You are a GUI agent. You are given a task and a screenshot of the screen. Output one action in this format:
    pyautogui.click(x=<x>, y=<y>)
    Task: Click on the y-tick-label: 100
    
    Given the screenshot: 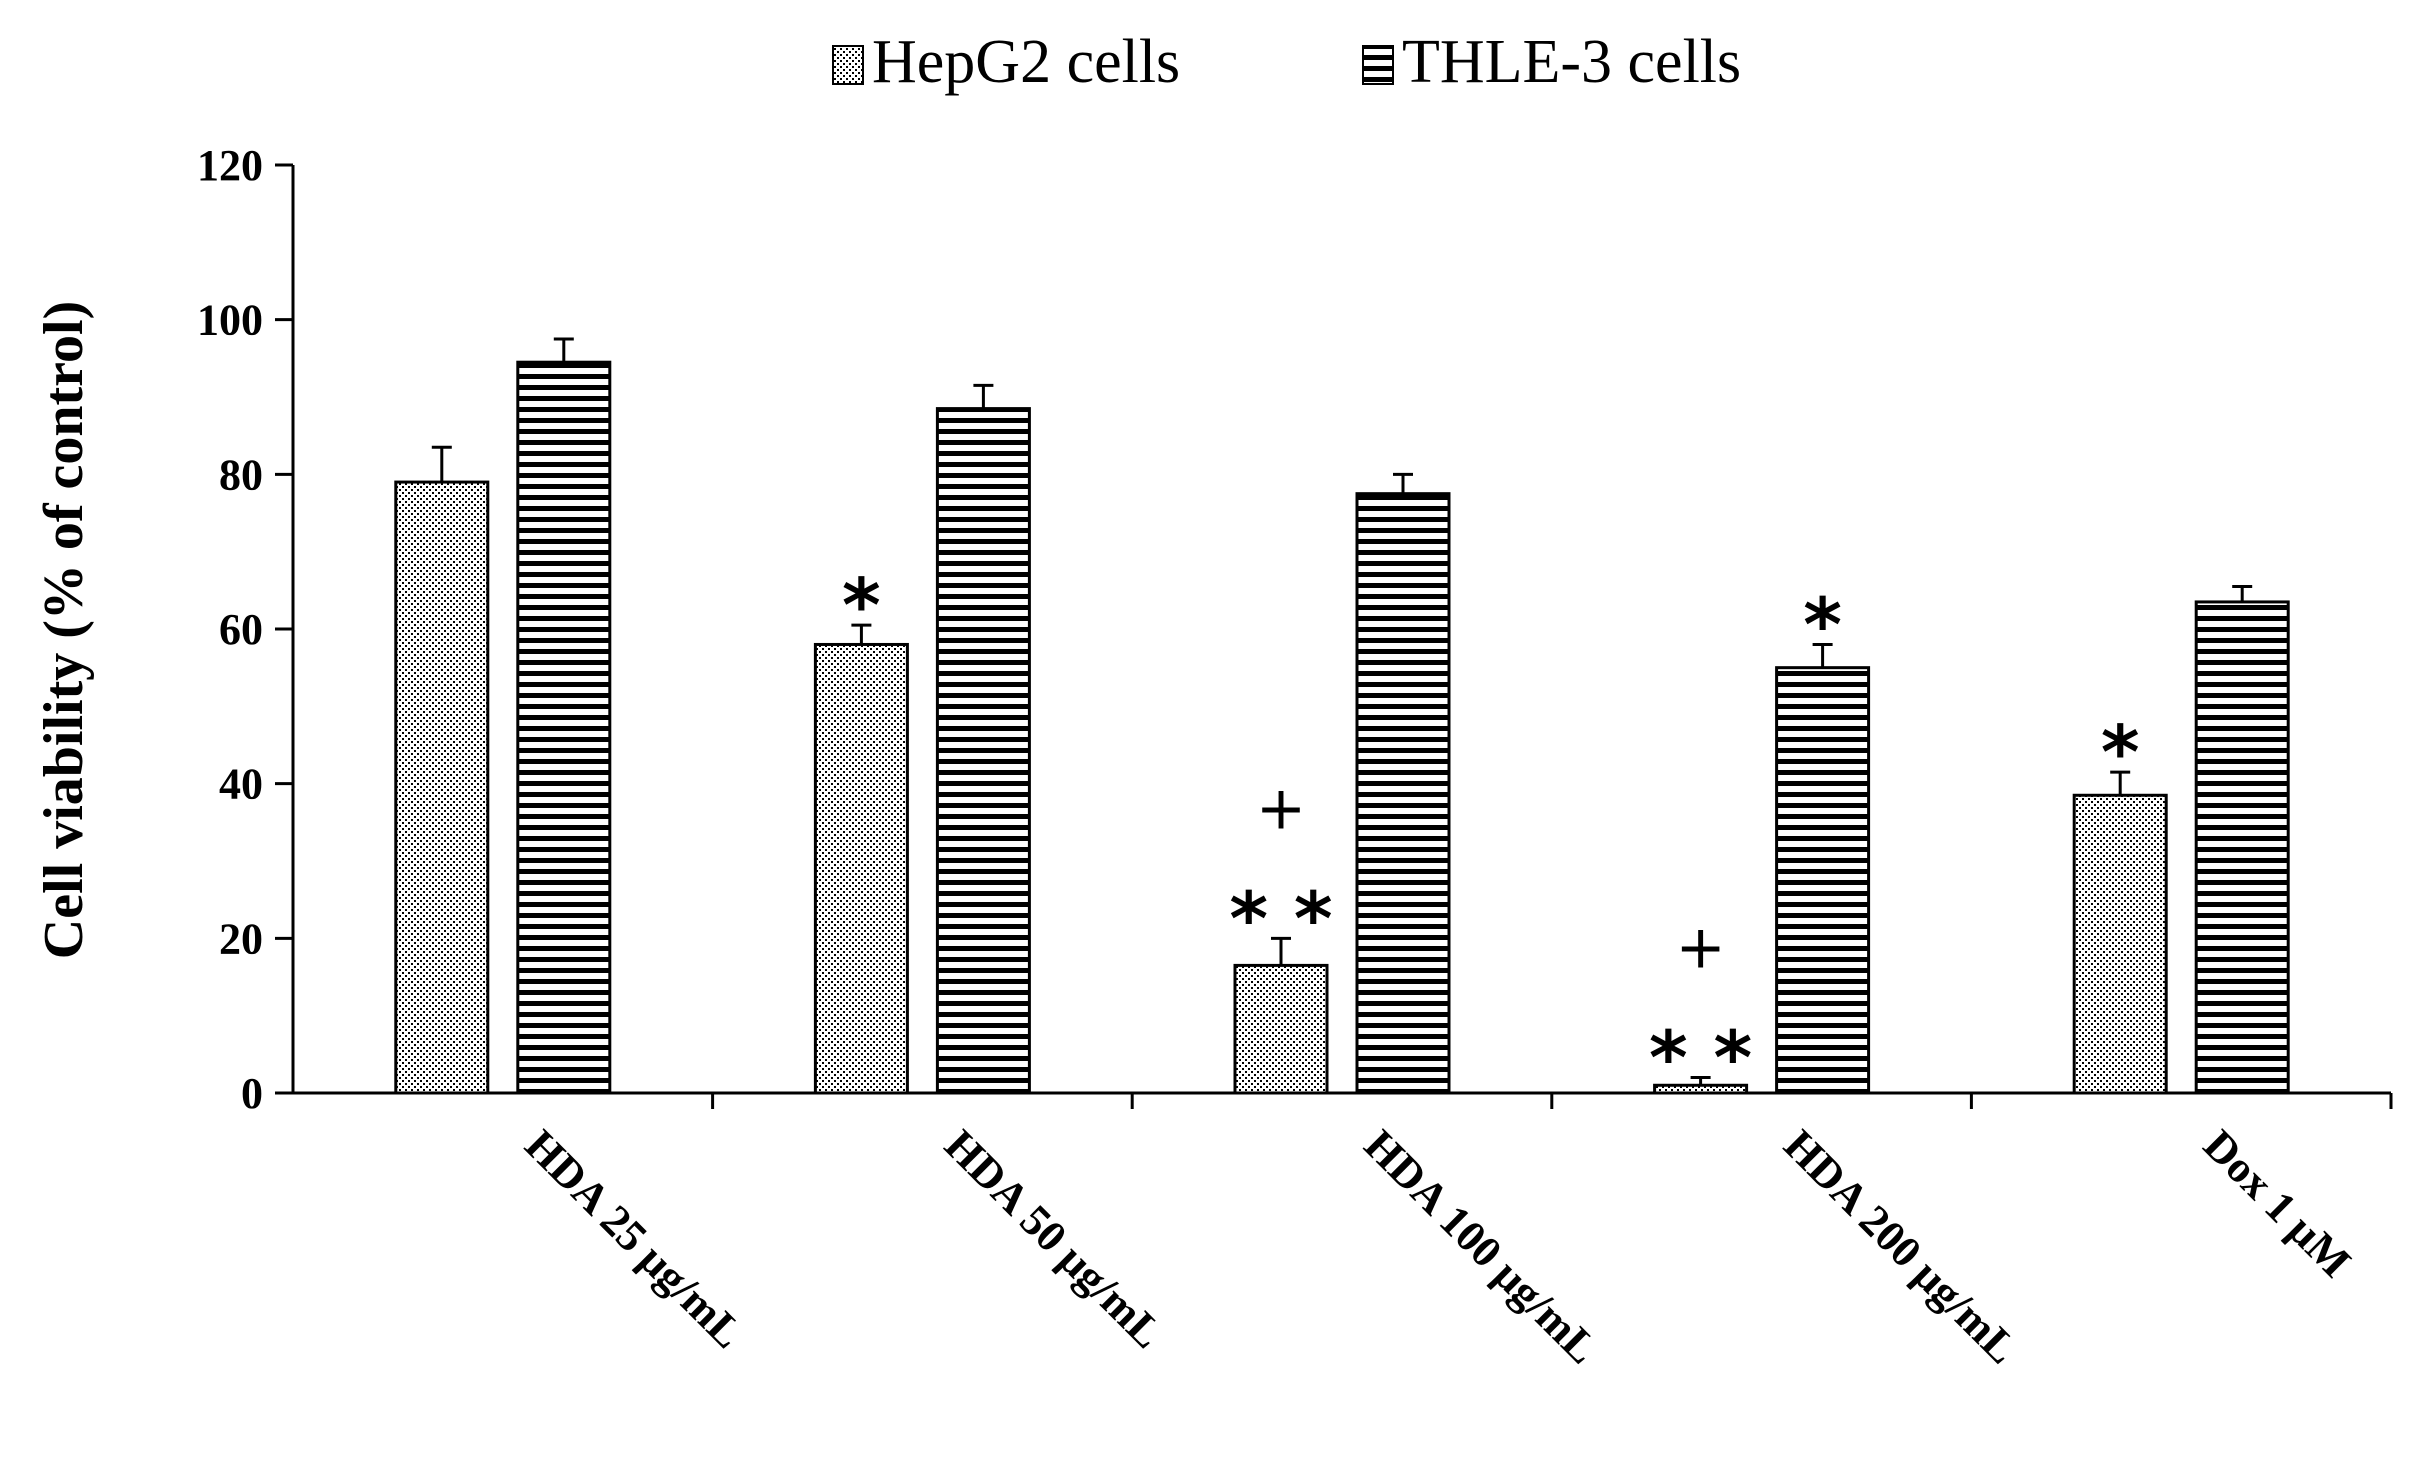 What is the action you would take?
    pyautogui.click(x=230, y=320)
    